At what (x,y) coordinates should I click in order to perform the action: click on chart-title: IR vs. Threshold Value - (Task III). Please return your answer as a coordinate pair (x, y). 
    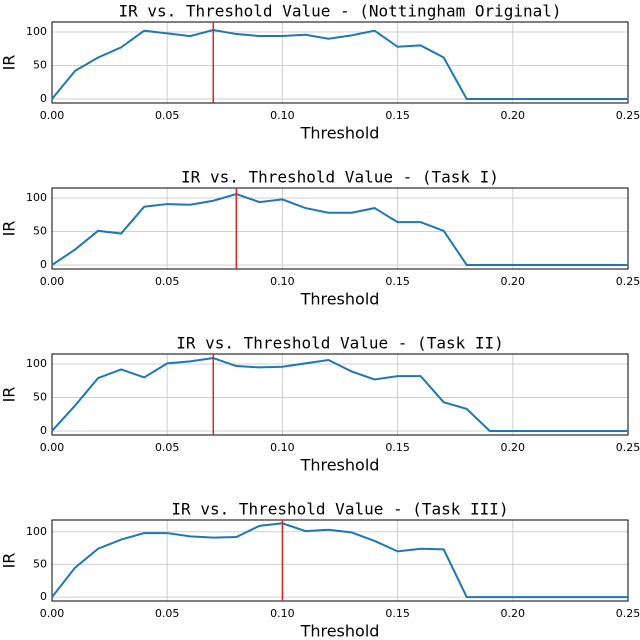
    Looking at the image, I should click on (339, 509).